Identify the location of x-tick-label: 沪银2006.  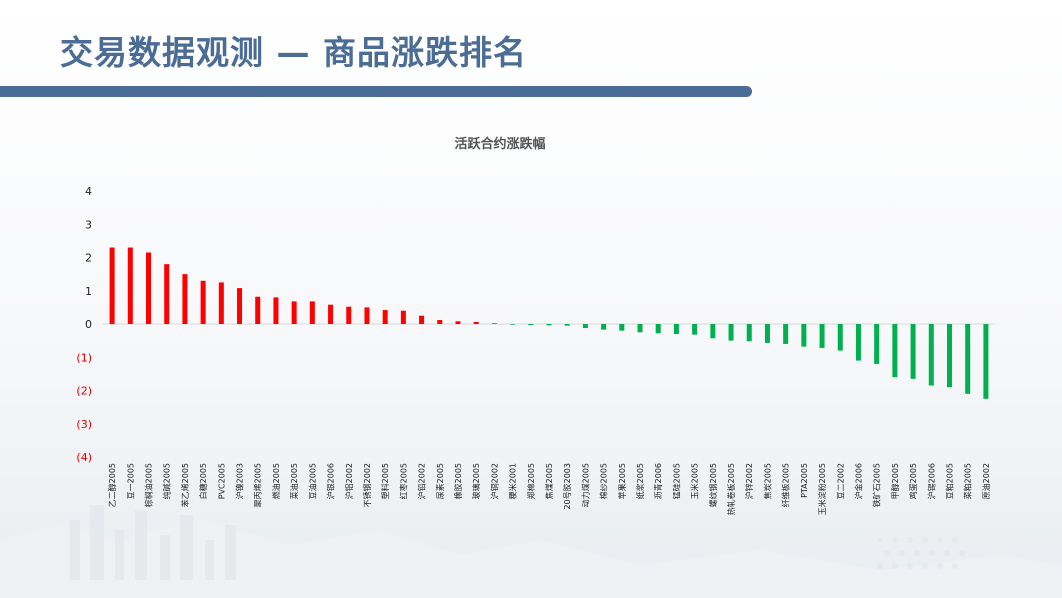
(331, 481).